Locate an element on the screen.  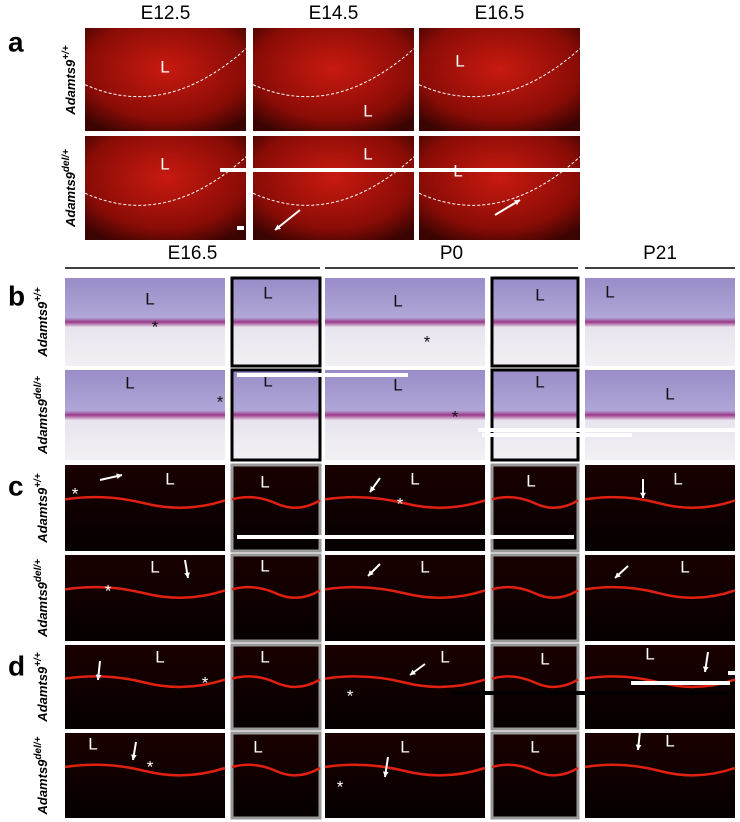
column-header: P21 is located at coordinates (660, 253).